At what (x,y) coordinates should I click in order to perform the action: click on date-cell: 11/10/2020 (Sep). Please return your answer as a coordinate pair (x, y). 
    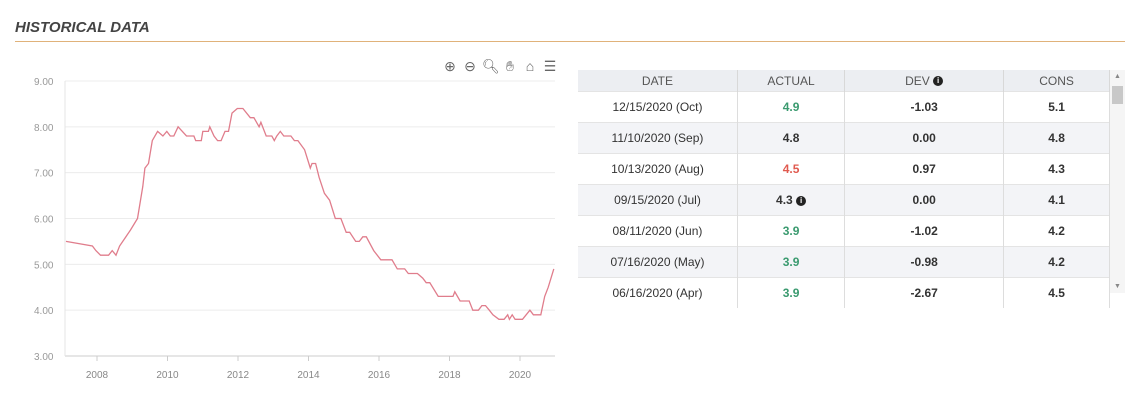
    Looking at the image, I should click on (658, 138).